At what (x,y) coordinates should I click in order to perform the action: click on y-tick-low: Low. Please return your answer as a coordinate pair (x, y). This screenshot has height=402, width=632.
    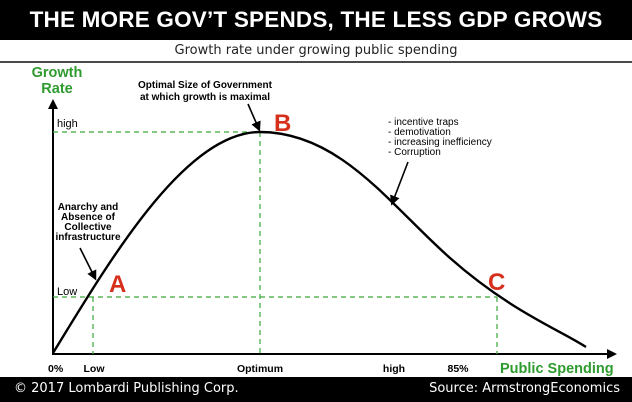
    Looking at the image, I should click on (67, 292).